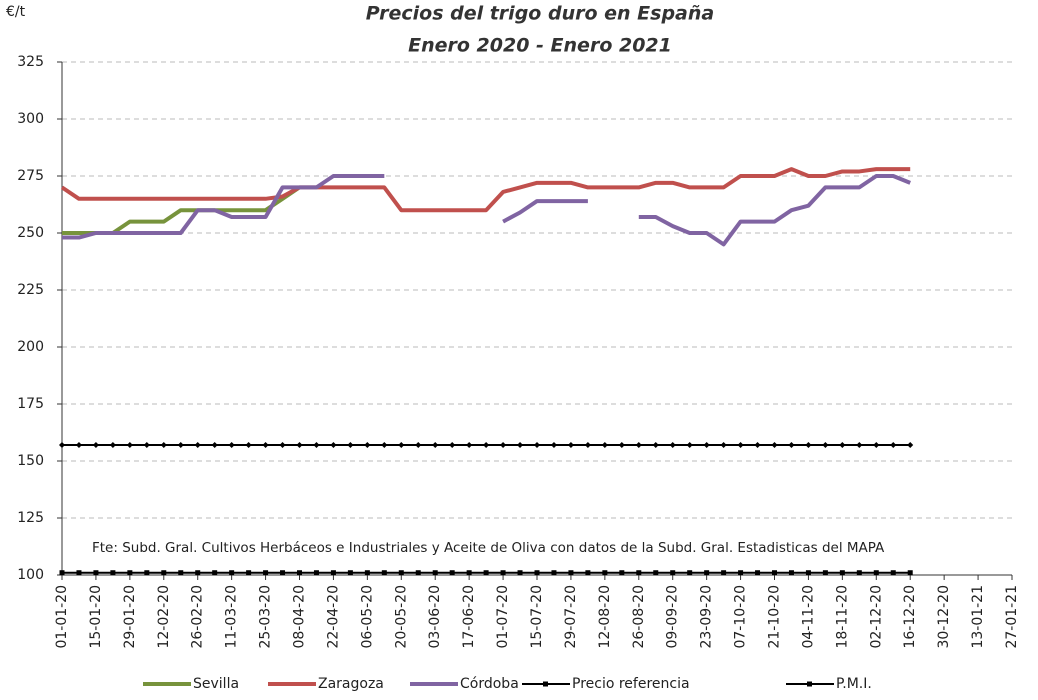 Image resolution: width=1038 pixels, height=700 pixels. What do you see at coordinates (944, 617) in the screenshot?
I see `x-tick-label: 30-12-20` at bounding box center [944, 617].